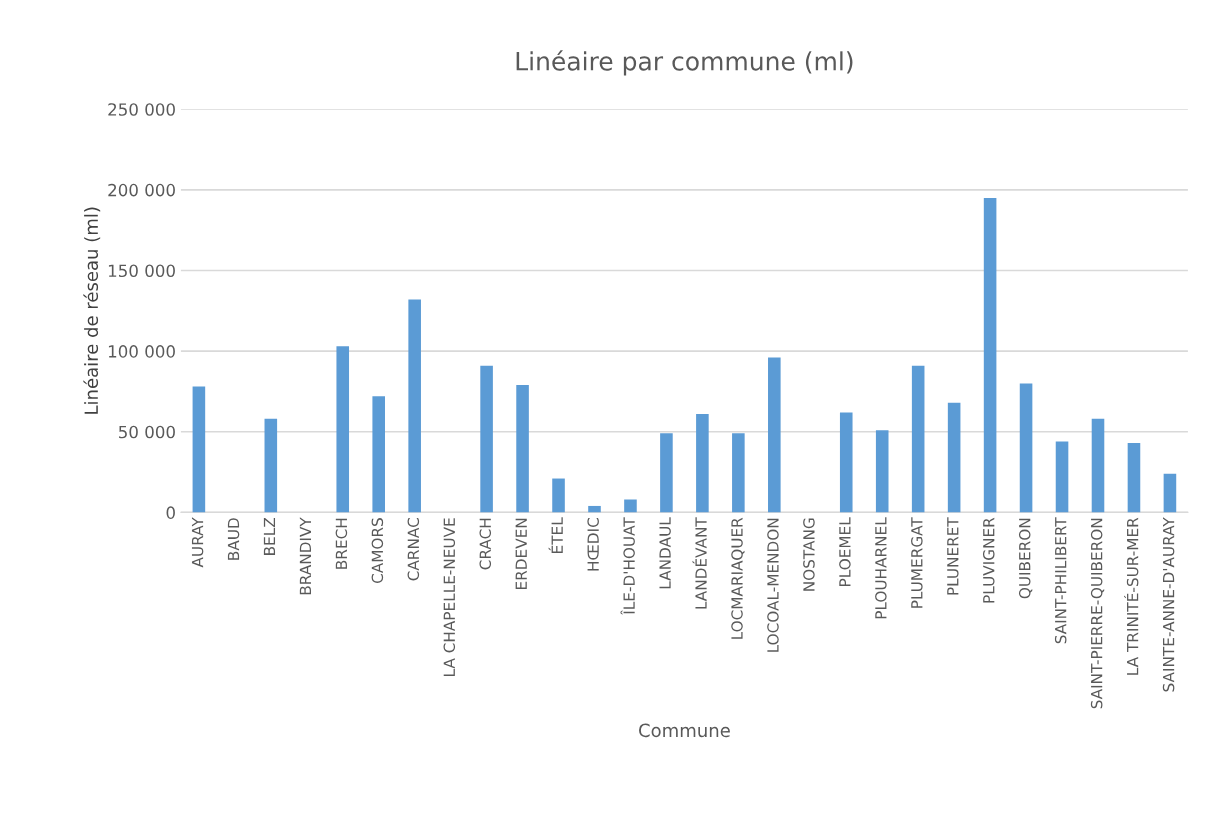 The width and height of the screenshot is (1206, 840). I want to click on x-tick-label: PLUNERET, so click(953, 556).